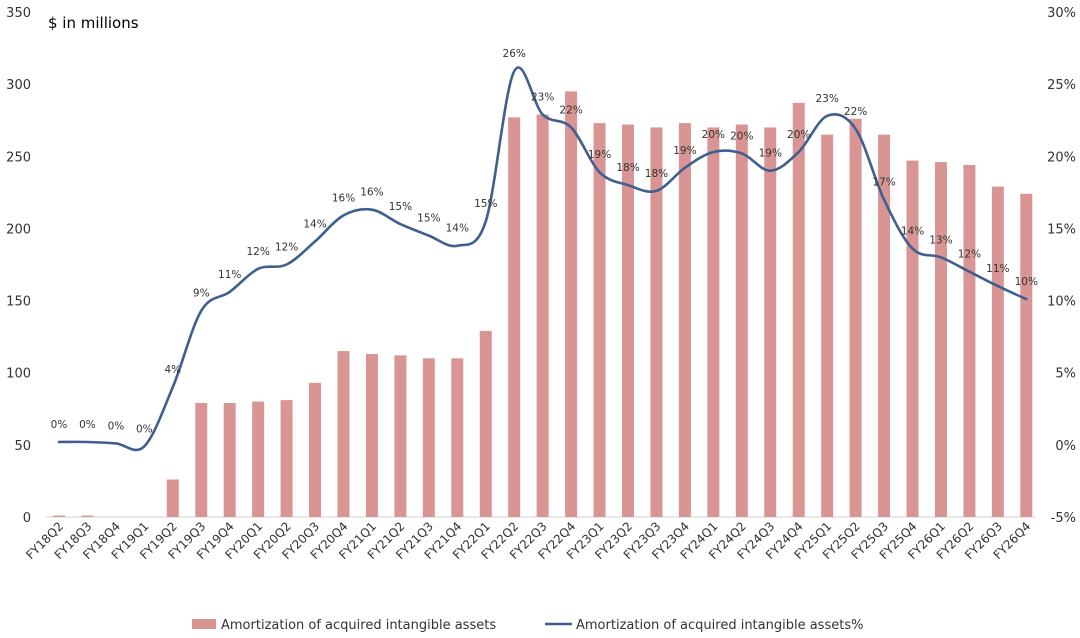 Image resolution: width=1080 pixels, height=638 pixels. I want to click on left-tick-label: 200, so click(18, 229).